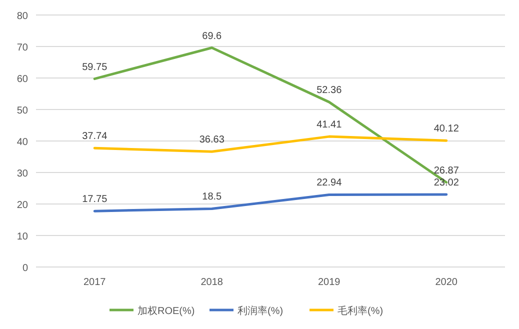 The height and width of the screenshot is (329, 519). I want to click on y-tick-label: 40, so click(22, 142).